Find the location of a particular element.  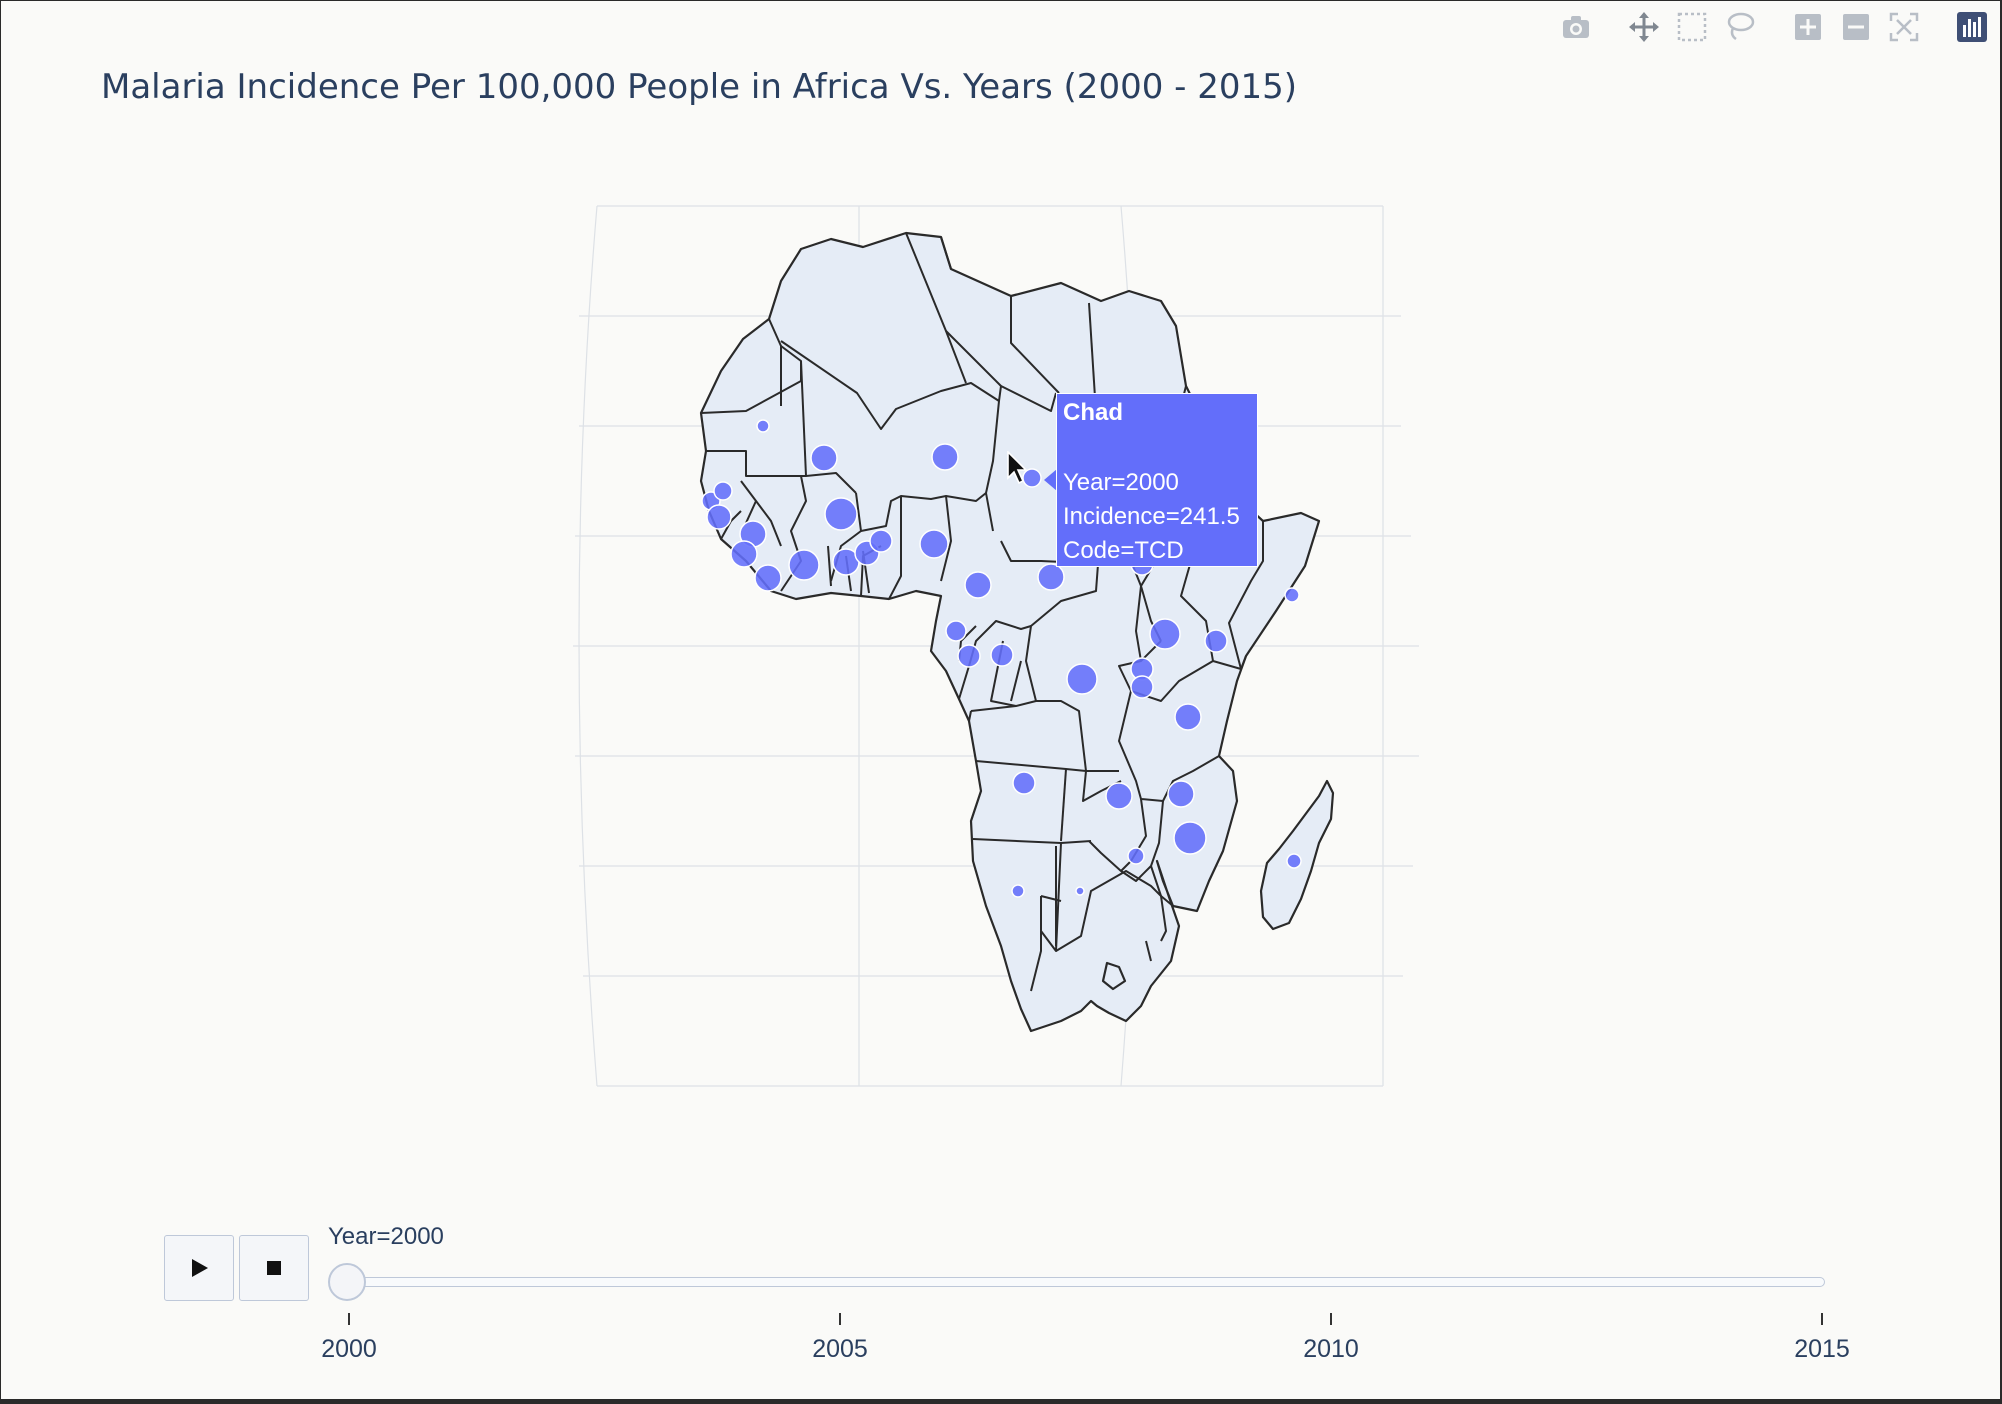

slider-tick-label: 2005 is located at coordinates (840, 1349).